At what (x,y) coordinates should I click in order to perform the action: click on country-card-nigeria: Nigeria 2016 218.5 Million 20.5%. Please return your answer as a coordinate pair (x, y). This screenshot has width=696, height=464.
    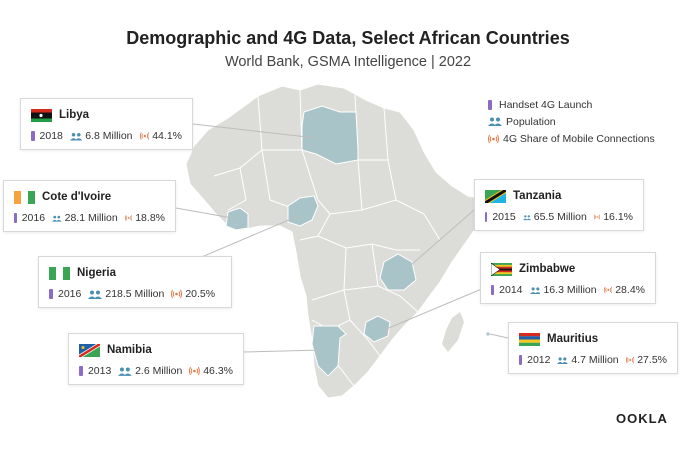
    Looking at the image, I should click on (135, 282).